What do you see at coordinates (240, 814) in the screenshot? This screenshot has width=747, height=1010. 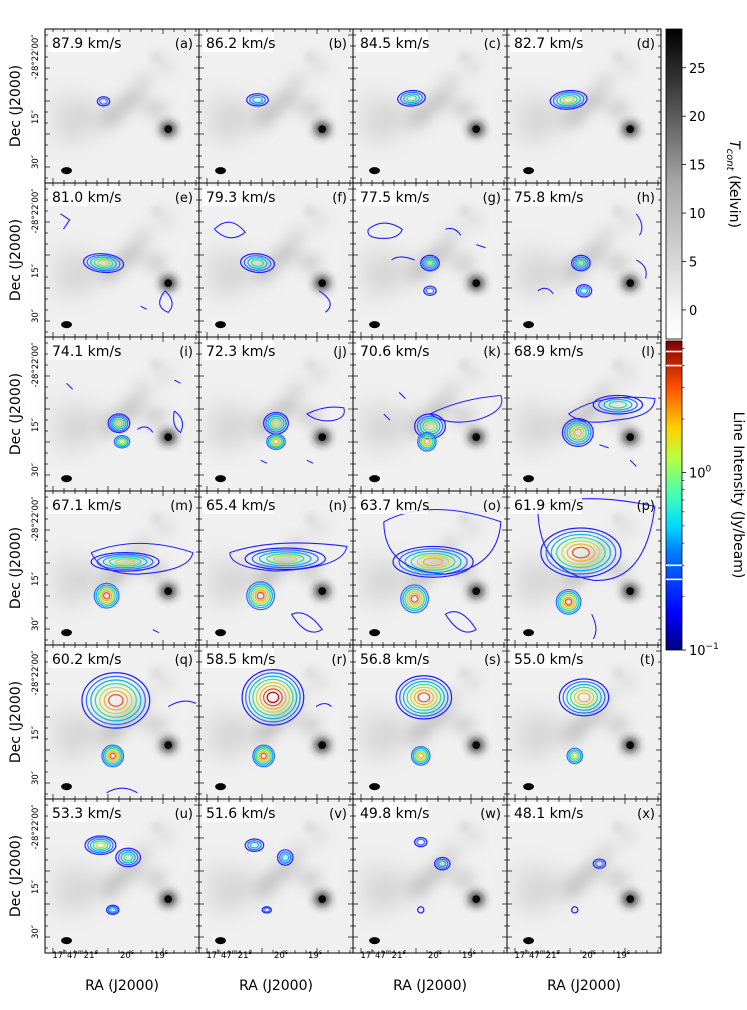 I see `velocity-label: 51.6 km/s` at bounding box center [240, 814].